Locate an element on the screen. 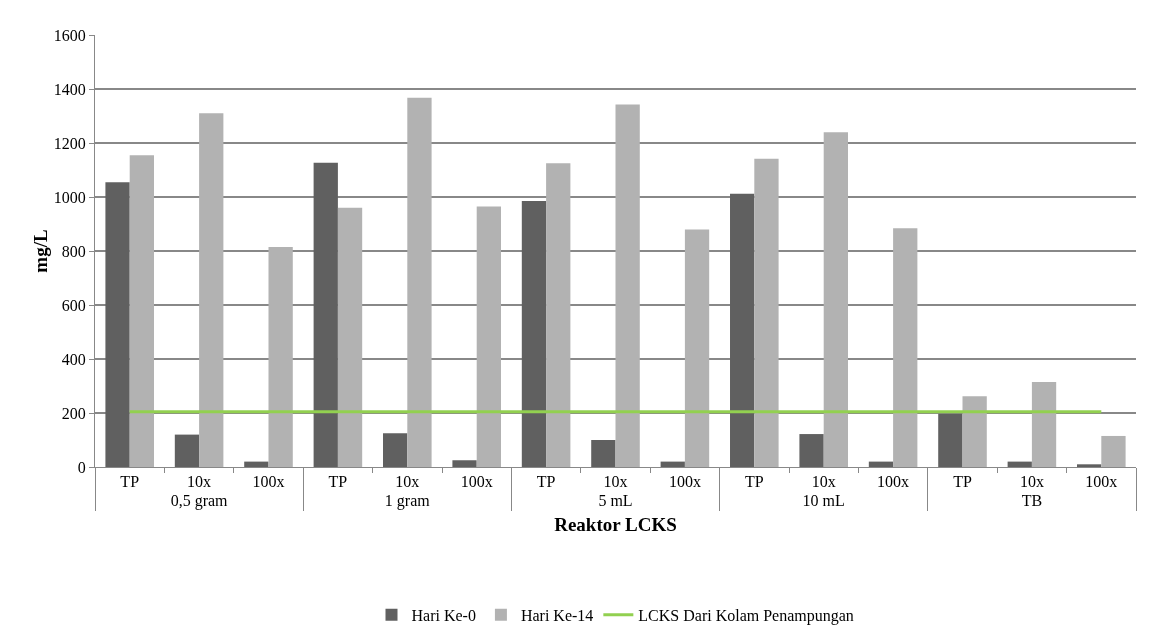 The height and width of the screenshot is (643, 1161). y-tick-label: 200 is located at coordinates (73, 413).